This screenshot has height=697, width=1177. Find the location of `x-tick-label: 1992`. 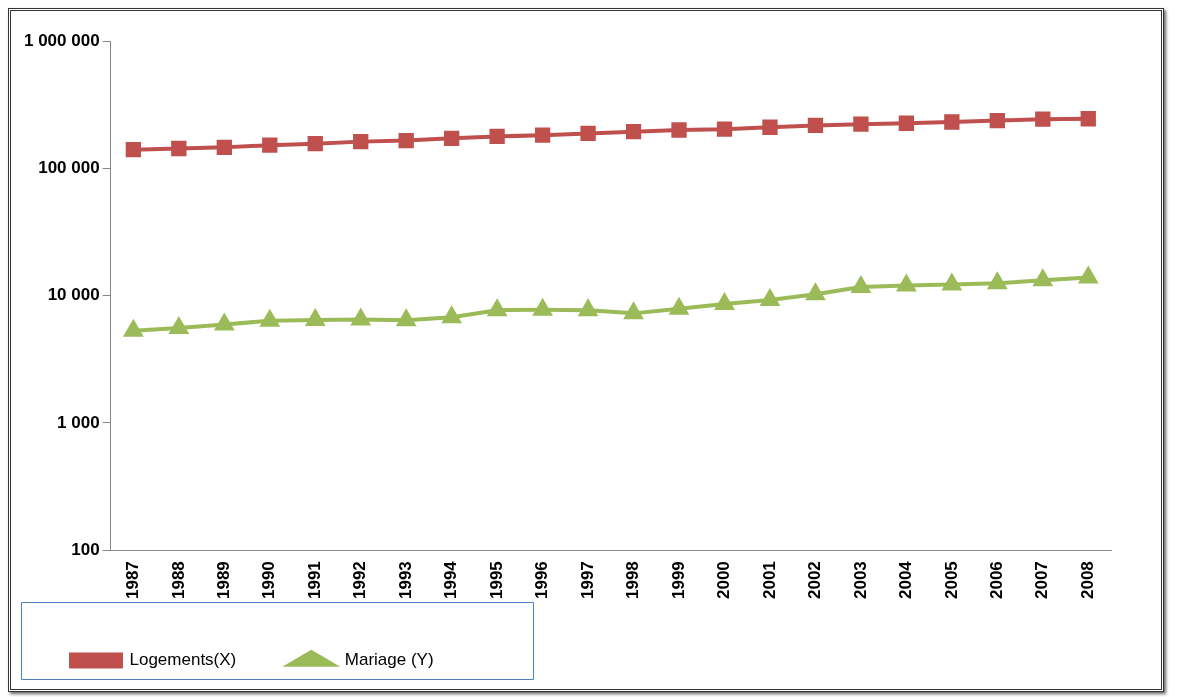

x-tick-label: 1992 is located at coordinates (360, 580).